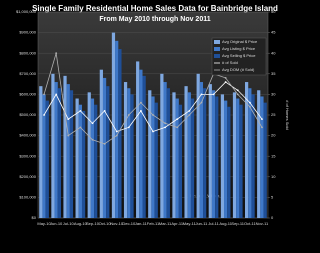 The width and height of the screenshot is (320, 253). I want to click on x-tick-label: Sep-10, so click(93, 223).